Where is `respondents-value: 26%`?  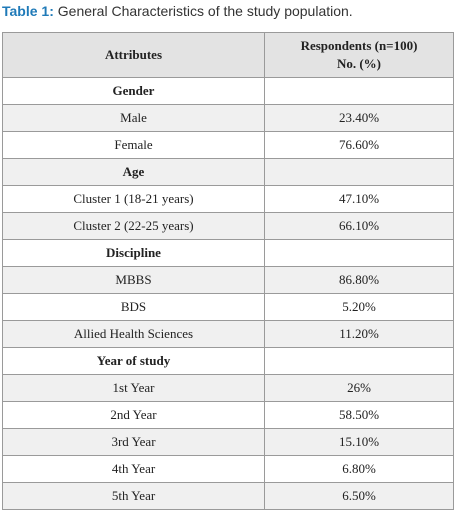
respondents-value: 26% is located at coordinates (359, 388).